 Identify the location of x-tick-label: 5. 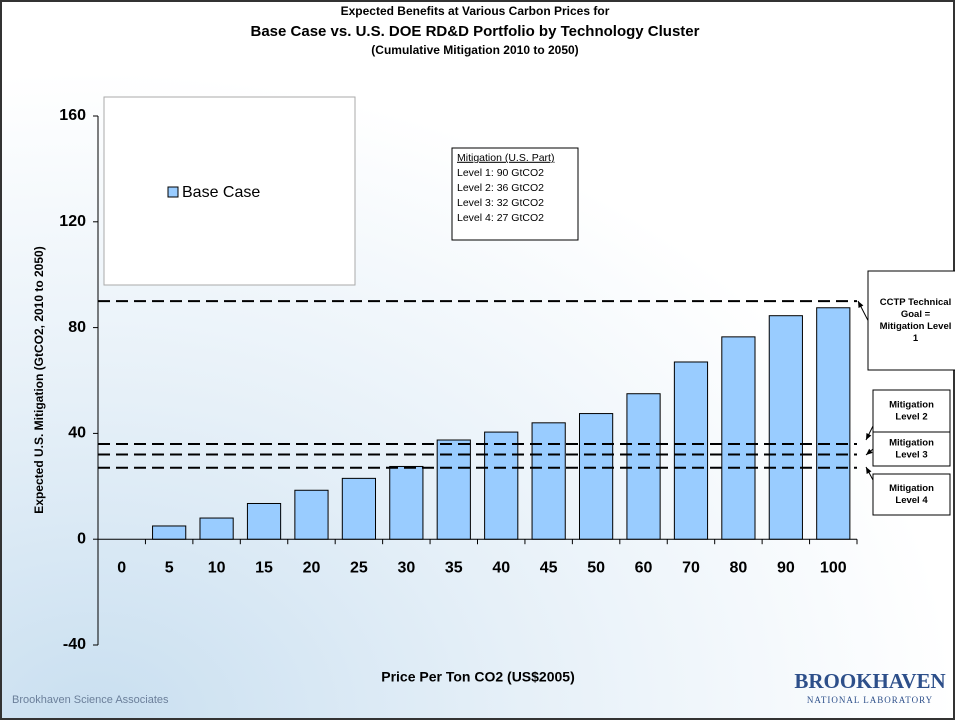
(169, 567).